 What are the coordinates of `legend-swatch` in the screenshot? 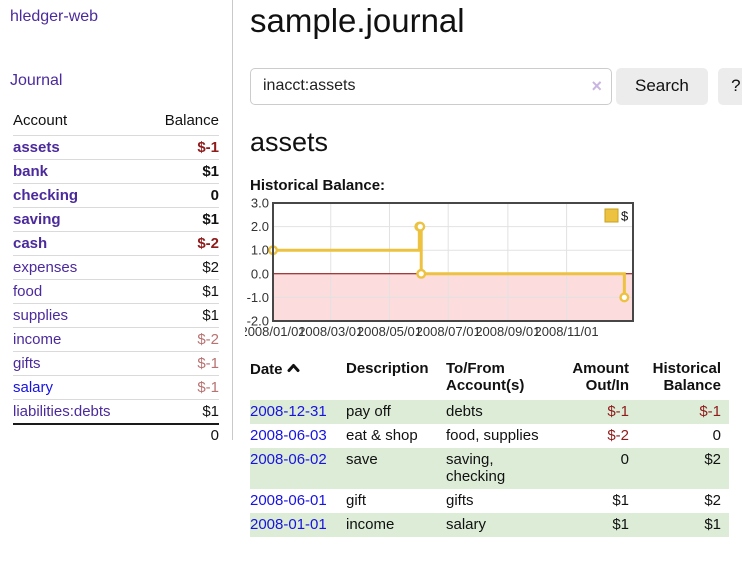 It's located at (611, 215).